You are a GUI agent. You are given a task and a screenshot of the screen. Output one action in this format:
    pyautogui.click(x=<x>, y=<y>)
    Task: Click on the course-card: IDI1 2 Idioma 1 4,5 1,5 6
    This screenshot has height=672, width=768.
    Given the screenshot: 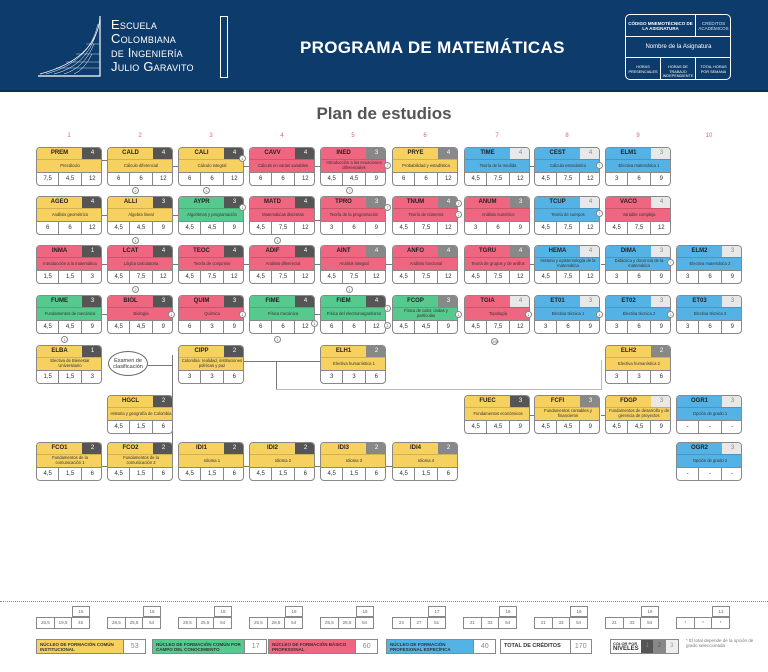 What is the action you would take?
    pyautogui.click(x=211, y=461)
    